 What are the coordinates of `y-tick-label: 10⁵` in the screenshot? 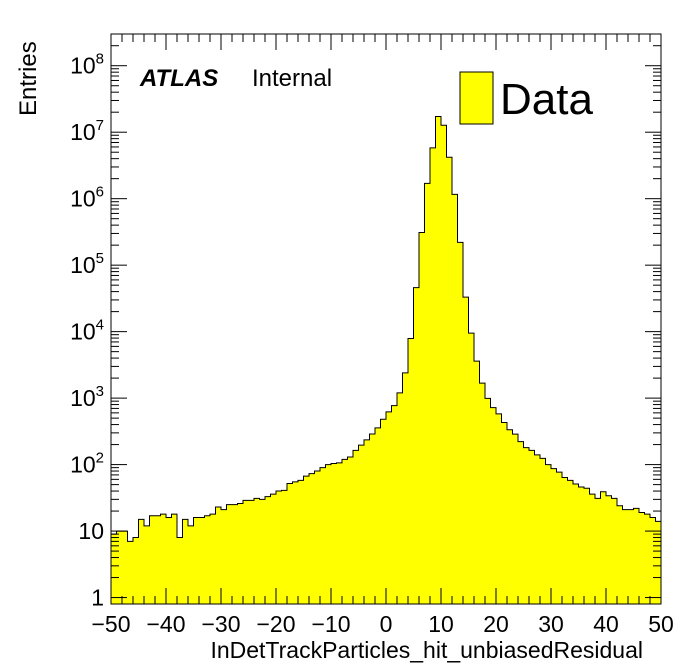 It's located at (87, 264).